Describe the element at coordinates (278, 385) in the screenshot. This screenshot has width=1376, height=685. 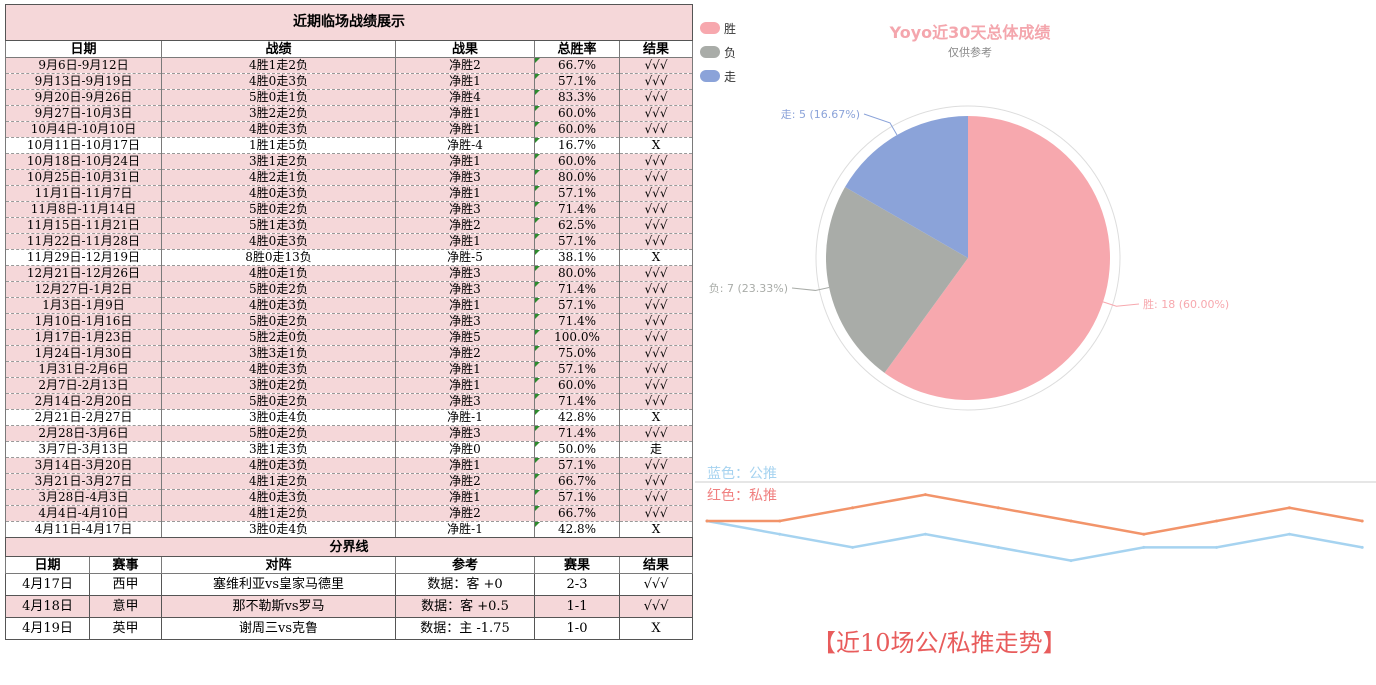
I see `row-record: 3胜0走2负` at that location.